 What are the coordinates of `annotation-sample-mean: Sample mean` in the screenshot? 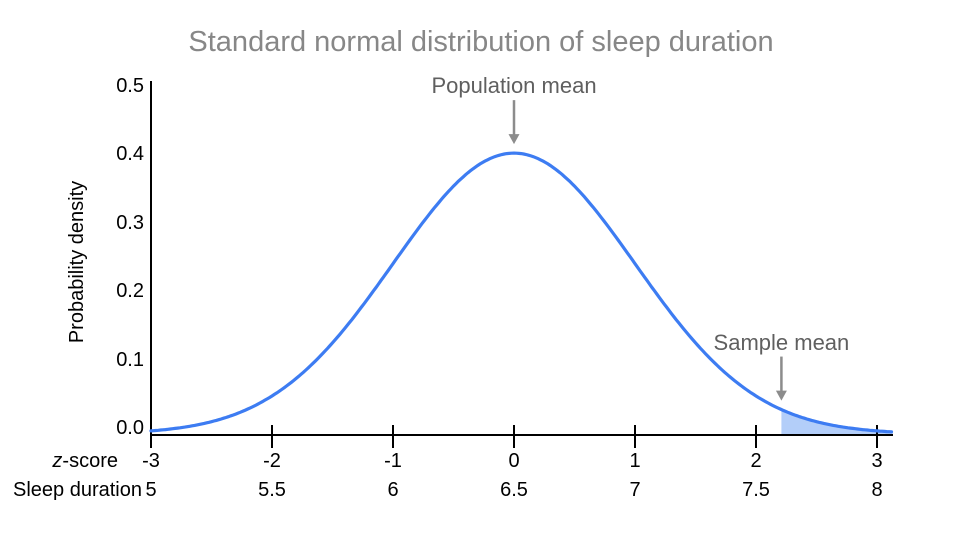 It's located at (781, 342).